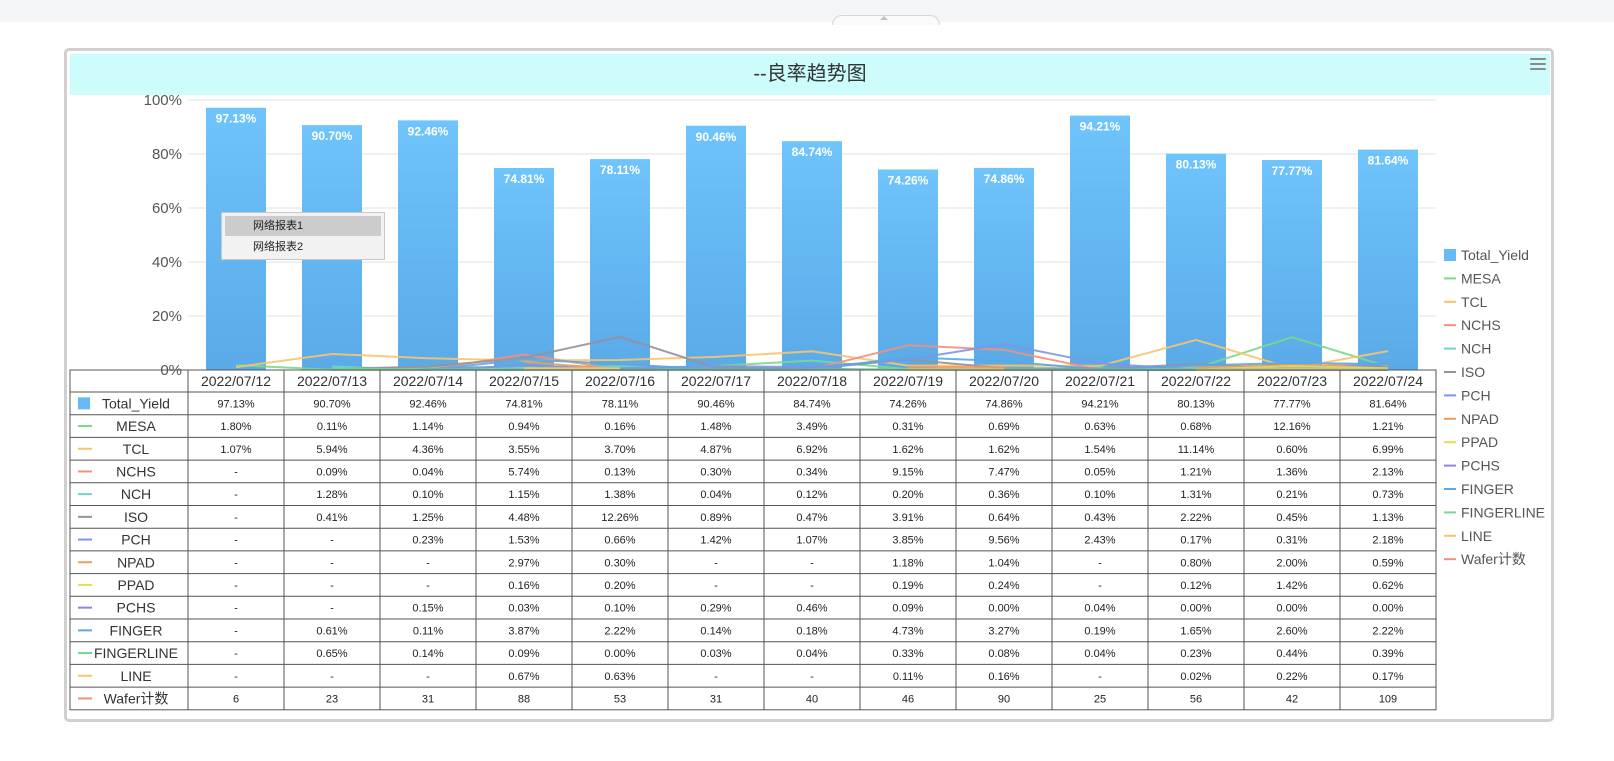 The width and height of the screenshot is (1614, 761). What do you see at coordinates (1004, 404) in the screenshot?
I see `table-cell-value: 74.86%` at bounding box center [1004, 404].